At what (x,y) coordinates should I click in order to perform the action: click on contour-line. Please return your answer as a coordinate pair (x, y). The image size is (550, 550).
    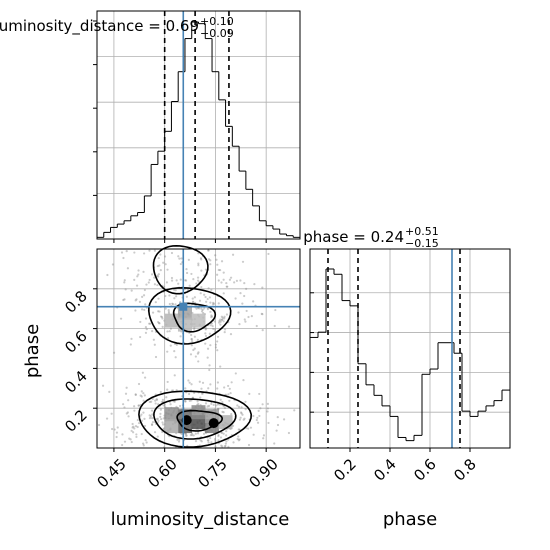
    Looking at the image, I should click on (195, 419).